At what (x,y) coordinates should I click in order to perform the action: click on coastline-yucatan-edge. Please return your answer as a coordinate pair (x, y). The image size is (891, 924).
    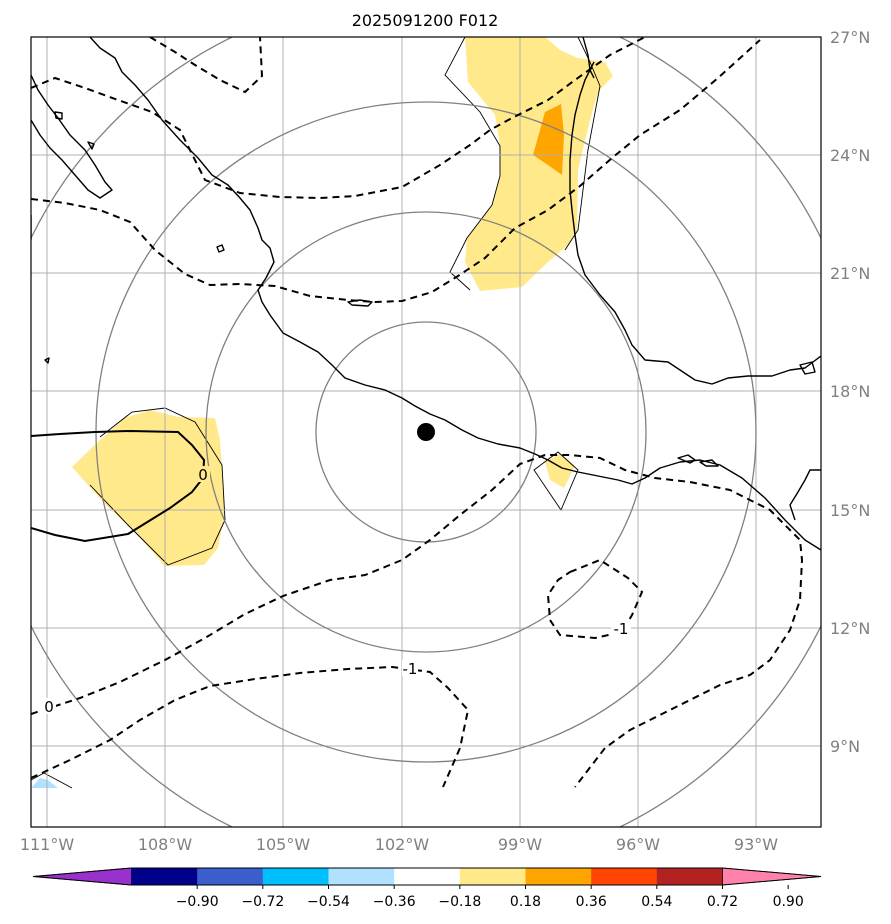
    Looking at the image, I should click on (805, 495).